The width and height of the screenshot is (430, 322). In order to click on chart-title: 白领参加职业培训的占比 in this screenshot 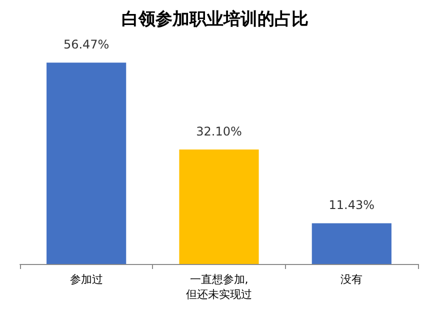, I will do `click(215, 20)`.